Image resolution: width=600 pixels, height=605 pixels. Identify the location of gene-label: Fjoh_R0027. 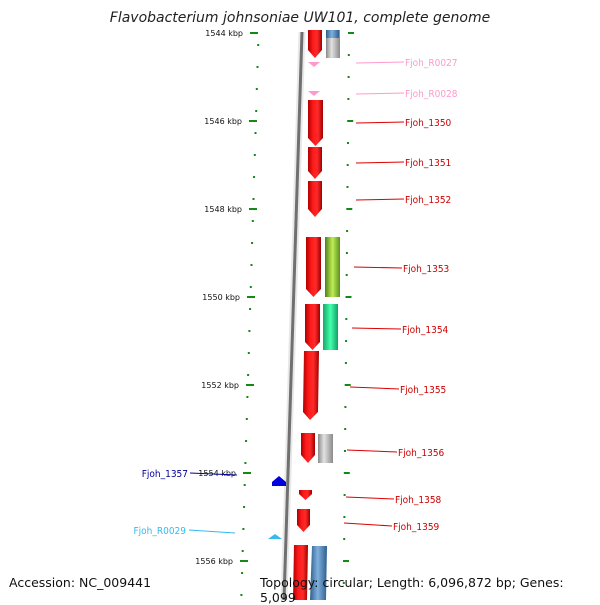
(431, 63).